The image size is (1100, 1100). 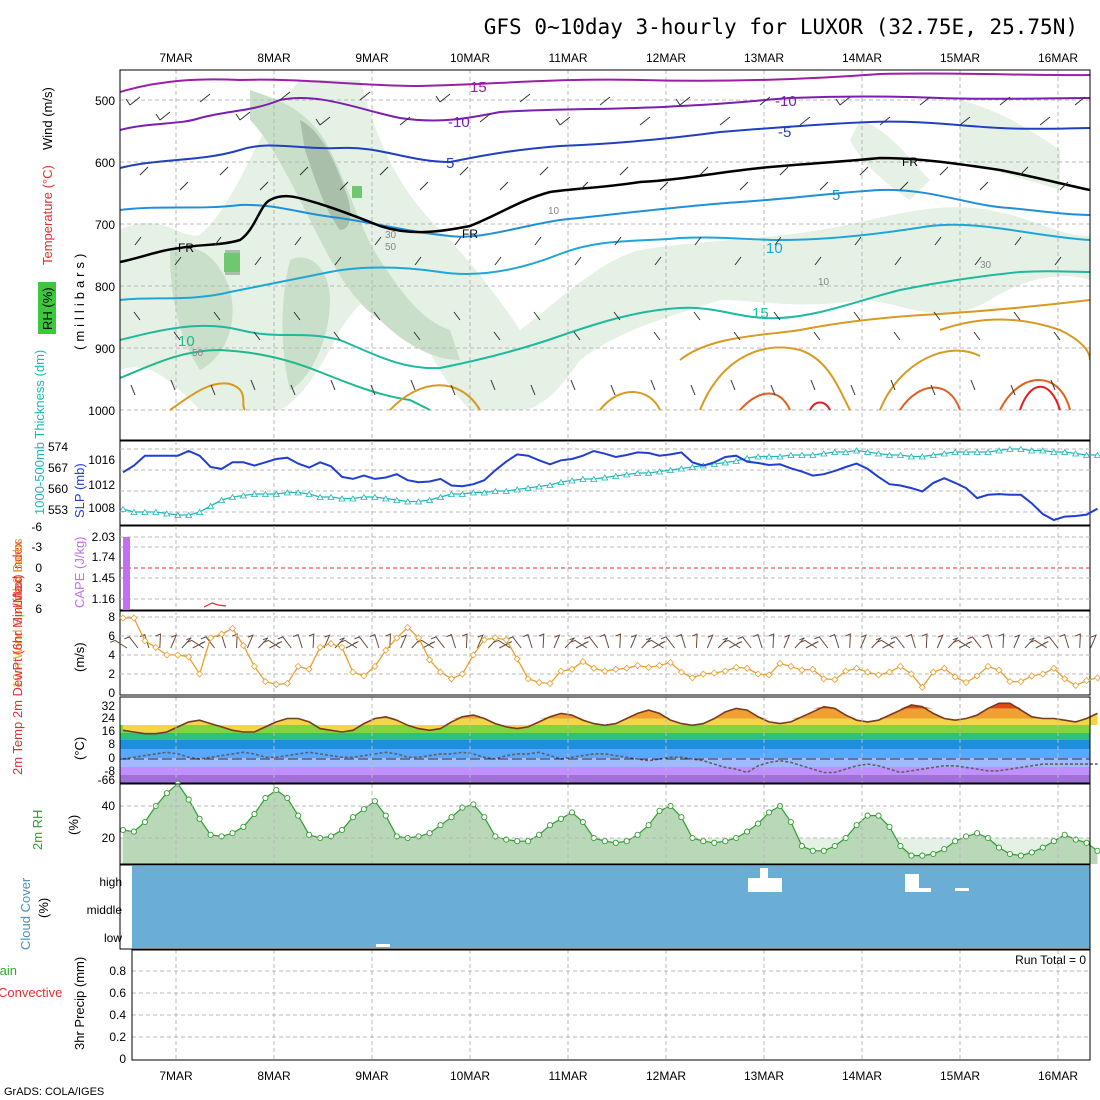 I want to click on top-date-6: 13MAR, so click(x=764, y=58).